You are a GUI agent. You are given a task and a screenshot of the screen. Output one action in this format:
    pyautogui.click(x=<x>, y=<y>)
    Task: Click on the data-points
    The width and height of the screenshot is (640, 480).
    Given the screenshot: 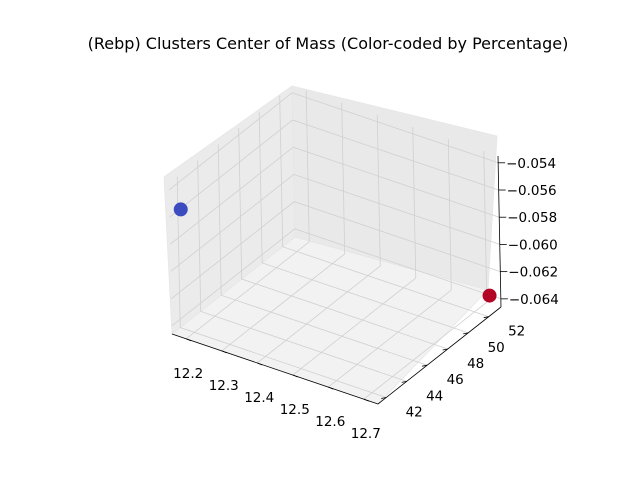 What is the action you would take?
    pyautogui.click(x=335, y=252)
    